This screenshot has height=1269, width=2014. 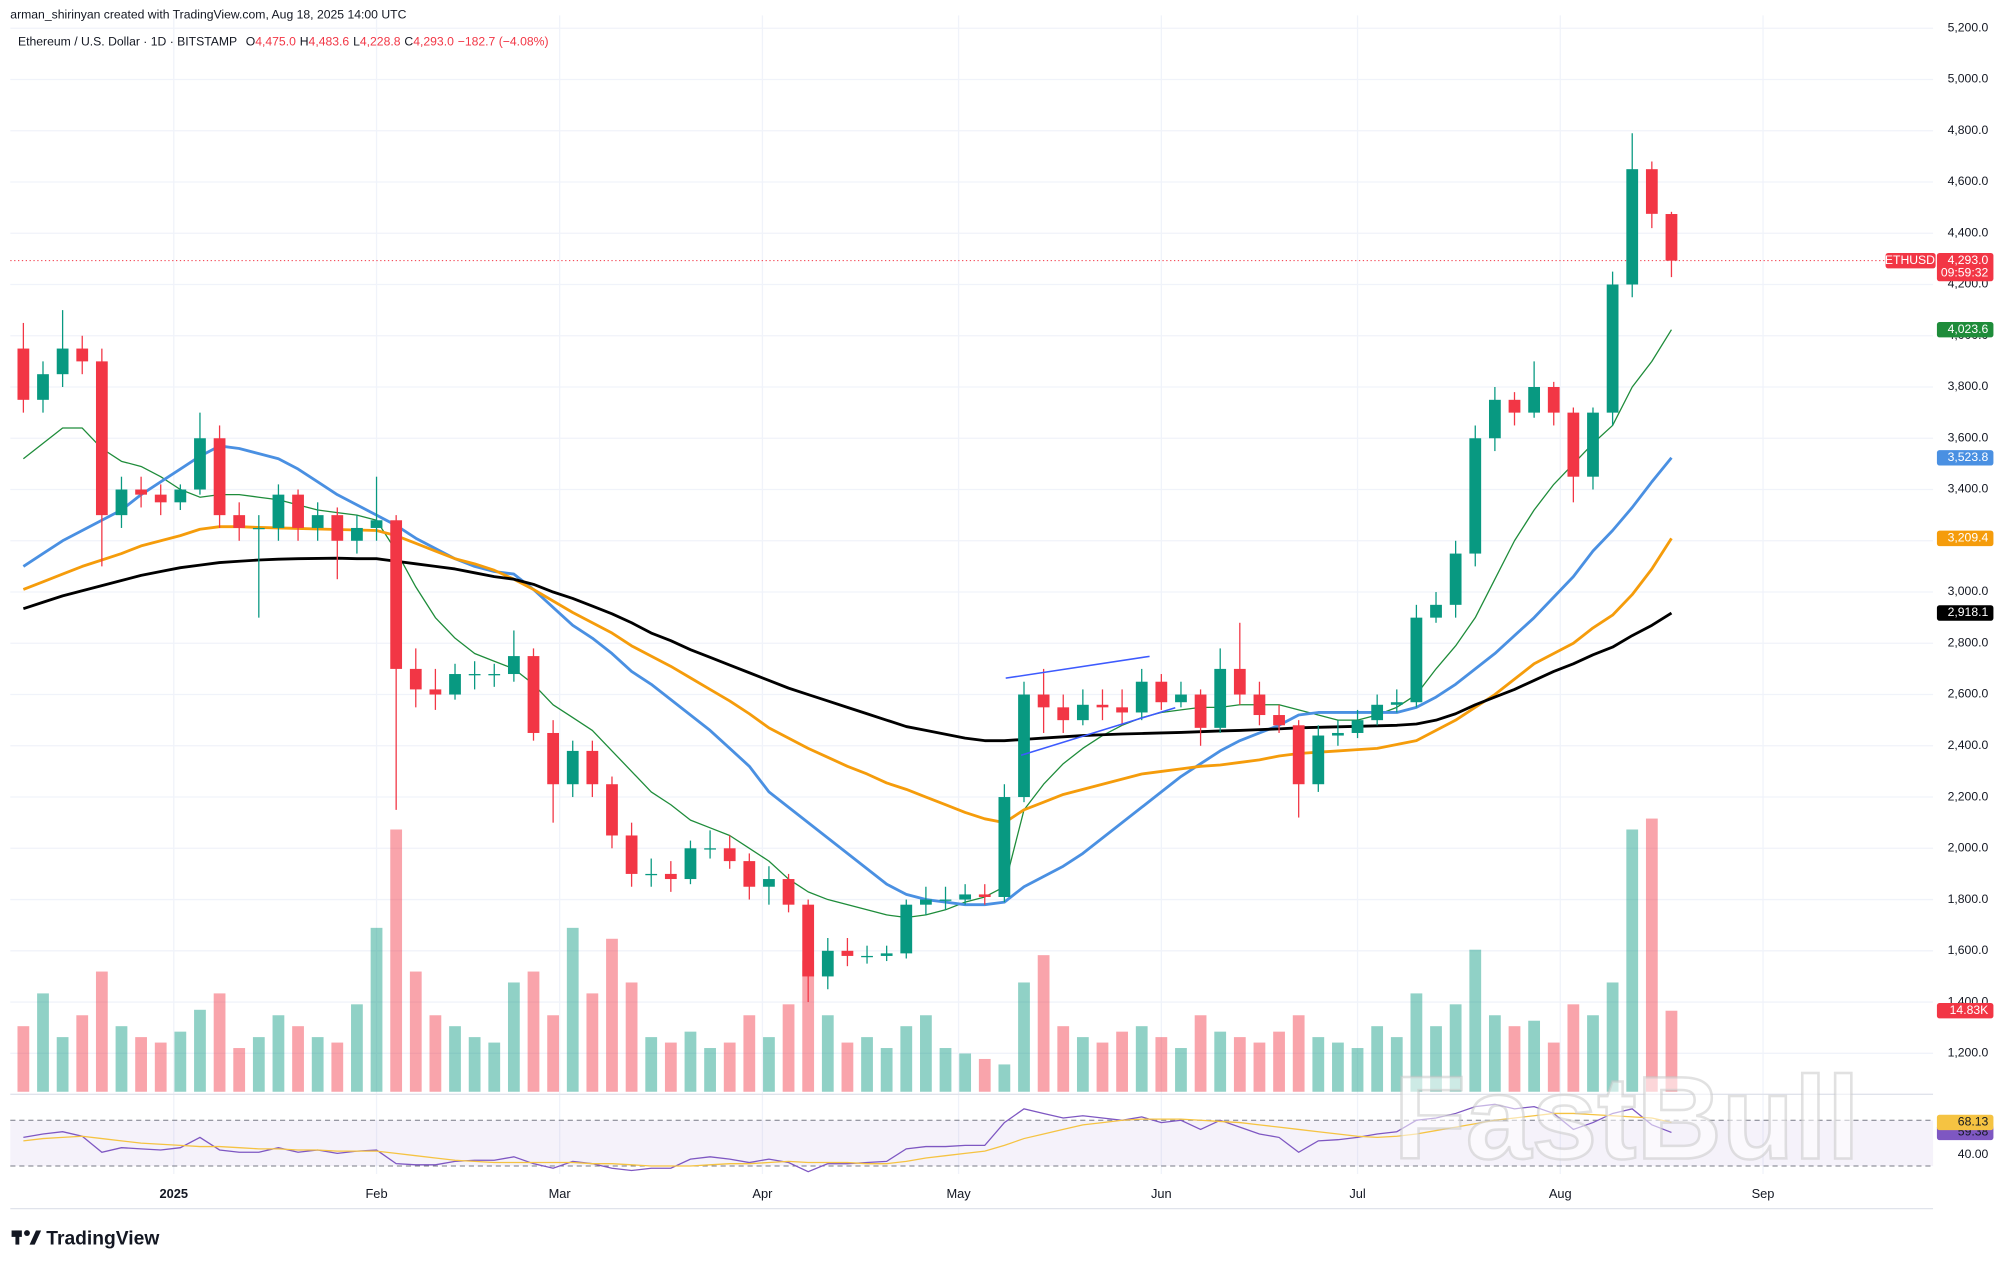 I want to click on rsi-line, so click(x=847, y=1138).